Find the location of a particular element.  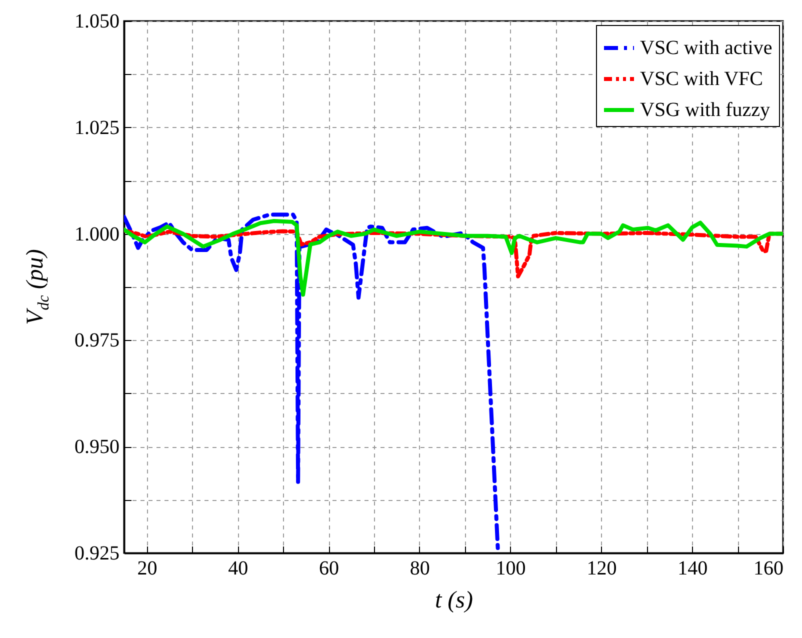

y-tick-label: 1.000 is located at coordinates (97, 234).